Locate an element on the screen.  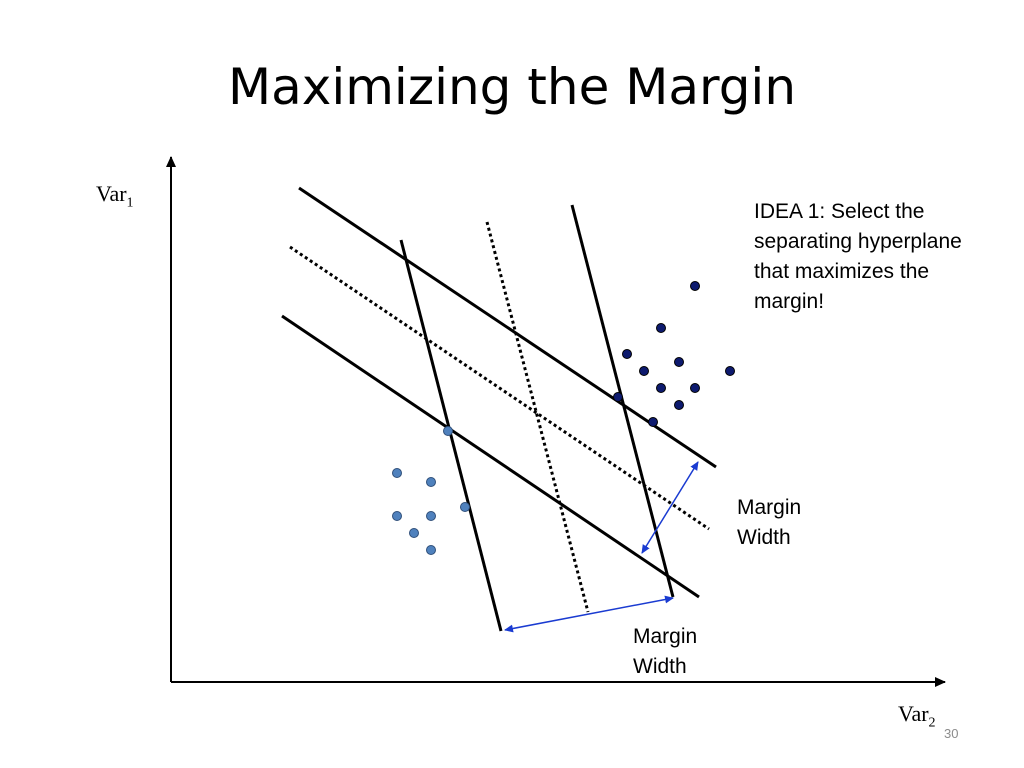
steep-margin-boundary-left is located at coordinates (451, 435).